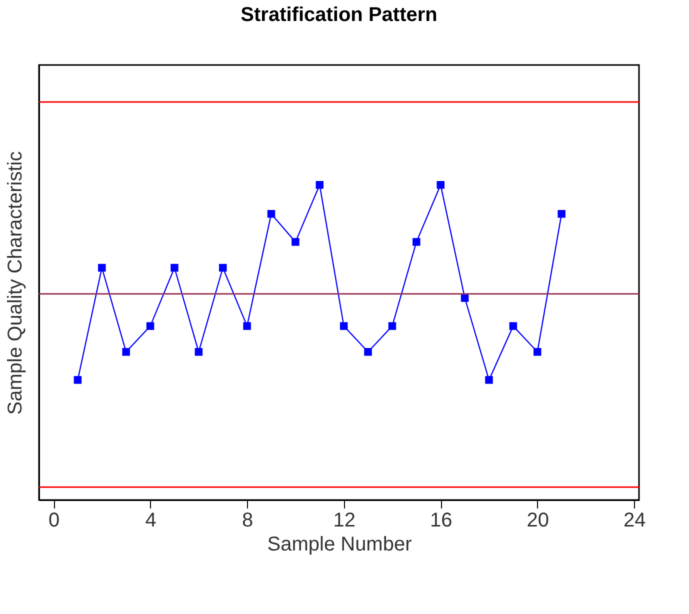 The width and height of the screenshot is (689, 614). Describe the element at coordinates (339, 15) in the screenshot. I see `chart-title: Stratification Pattern` at that location.